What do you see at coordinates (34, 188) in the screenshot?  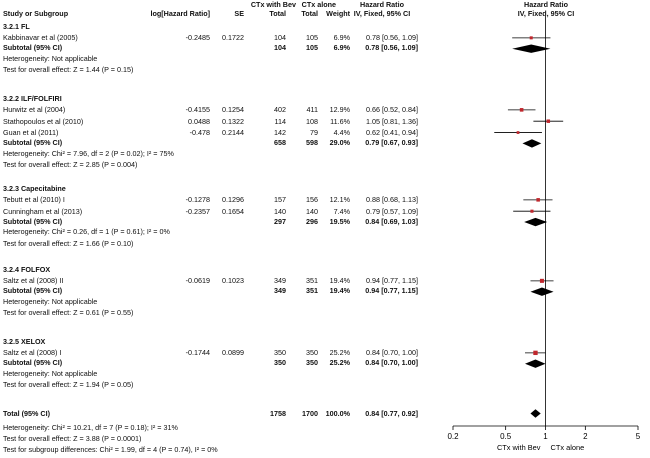 I see `subgroup-title: 3.2.3 Capecitabine` at bounding box center [34, 188].